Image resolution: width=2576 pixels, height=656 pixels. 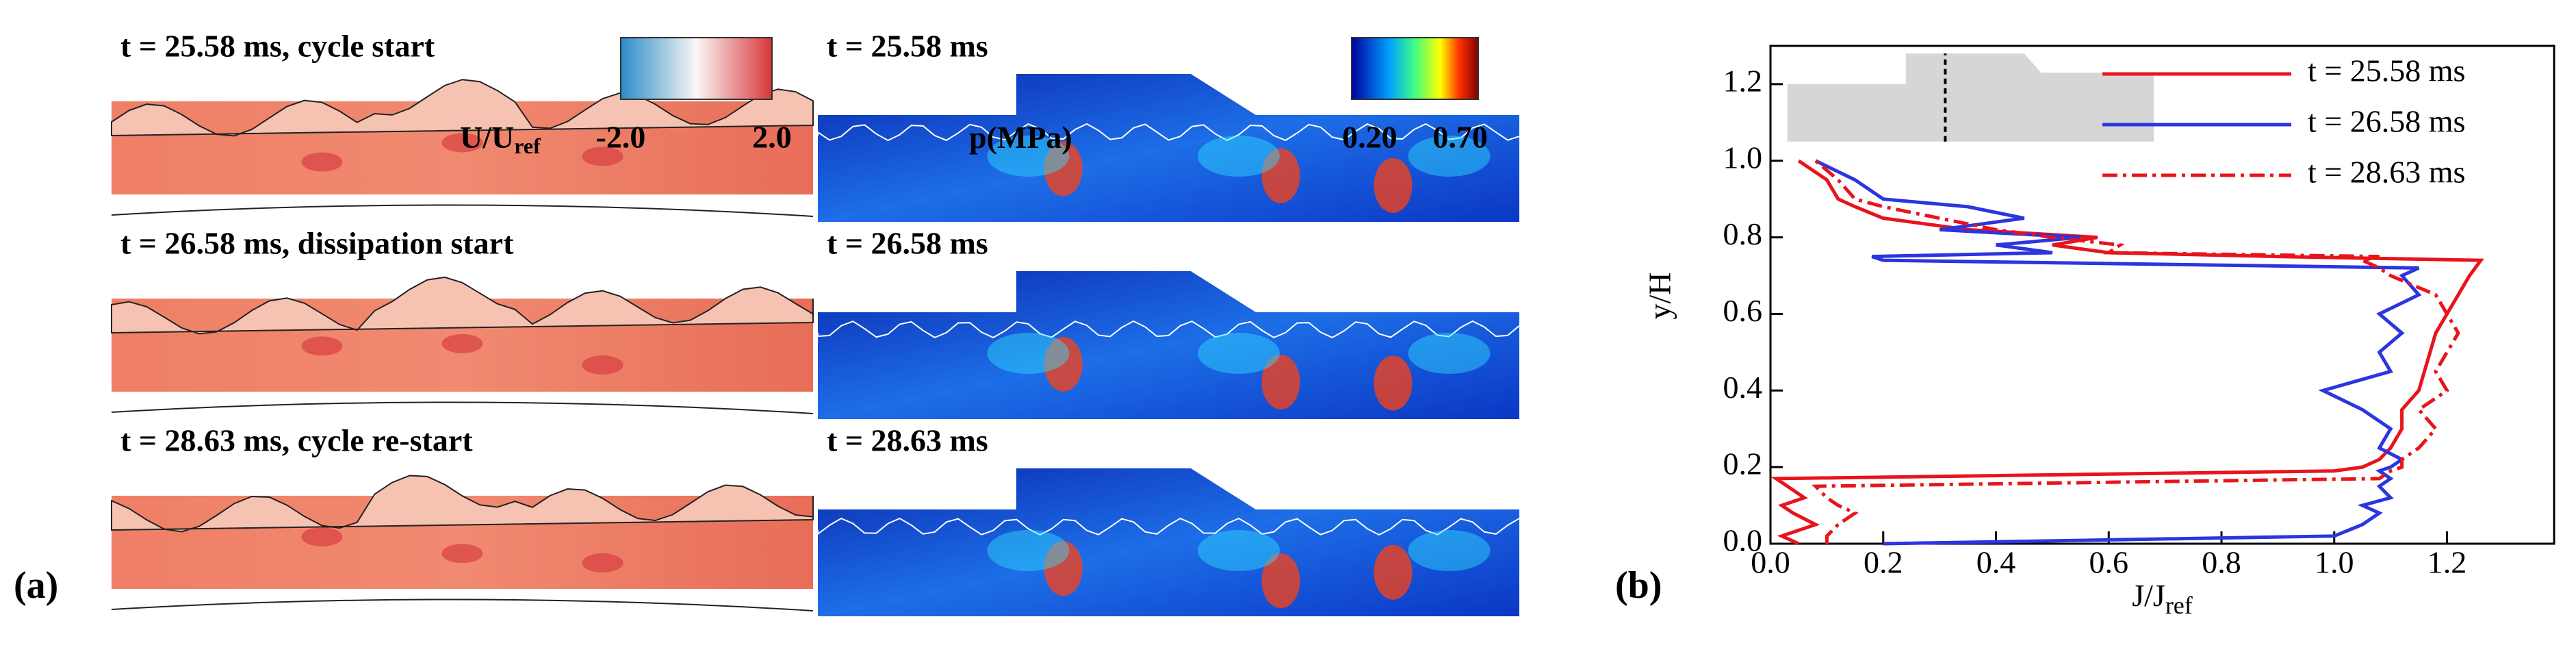 I want to click on x-tick-label: 1.2, so click(x=2447, y=562).